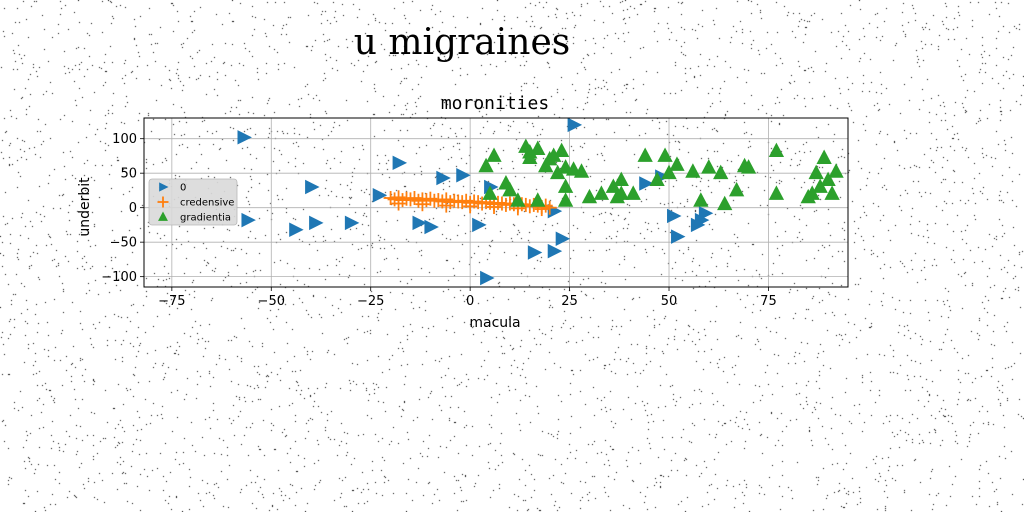 This screenshot has height=512, width=1024. What do you see at coordinates (124, 139) in the screenshot?
I see `y-tick-label: 100` at bounding box center [124, 139].